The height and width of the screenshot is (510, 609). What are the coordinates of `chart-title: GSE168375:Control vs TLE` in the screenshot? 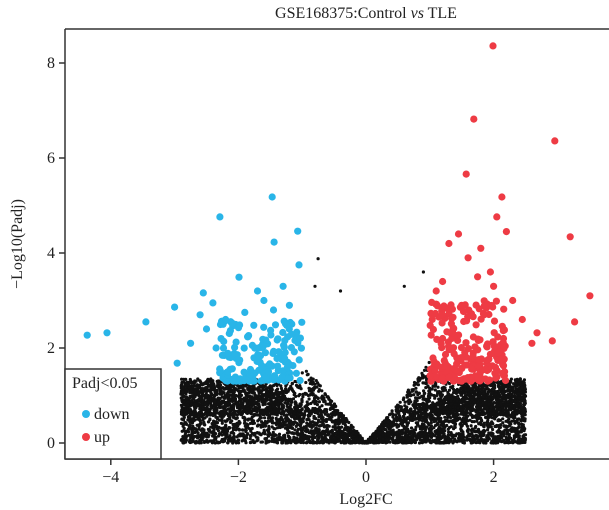 It's located at (366, 13).